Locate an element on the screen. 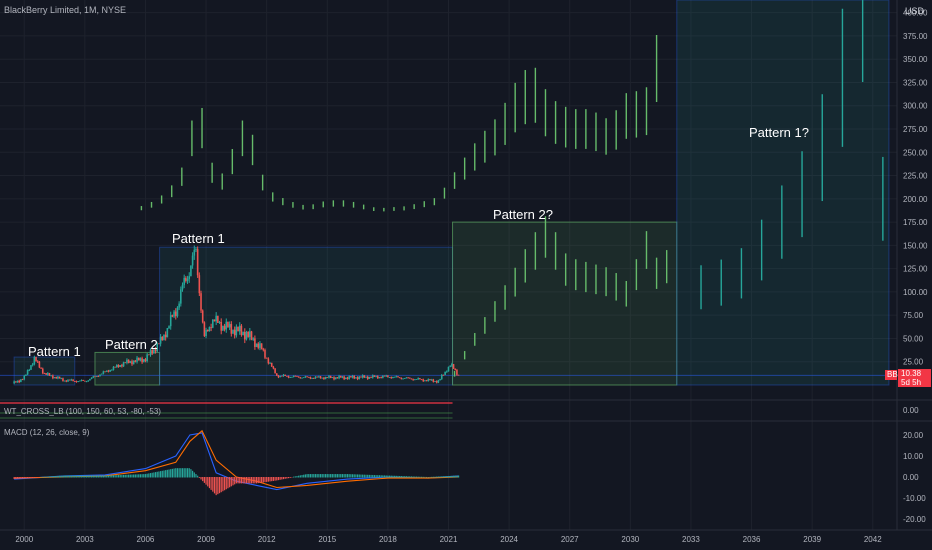 Image resolution: width=932 pixels, height=550 pixels. price-candles is located at coordinates (236, 315).